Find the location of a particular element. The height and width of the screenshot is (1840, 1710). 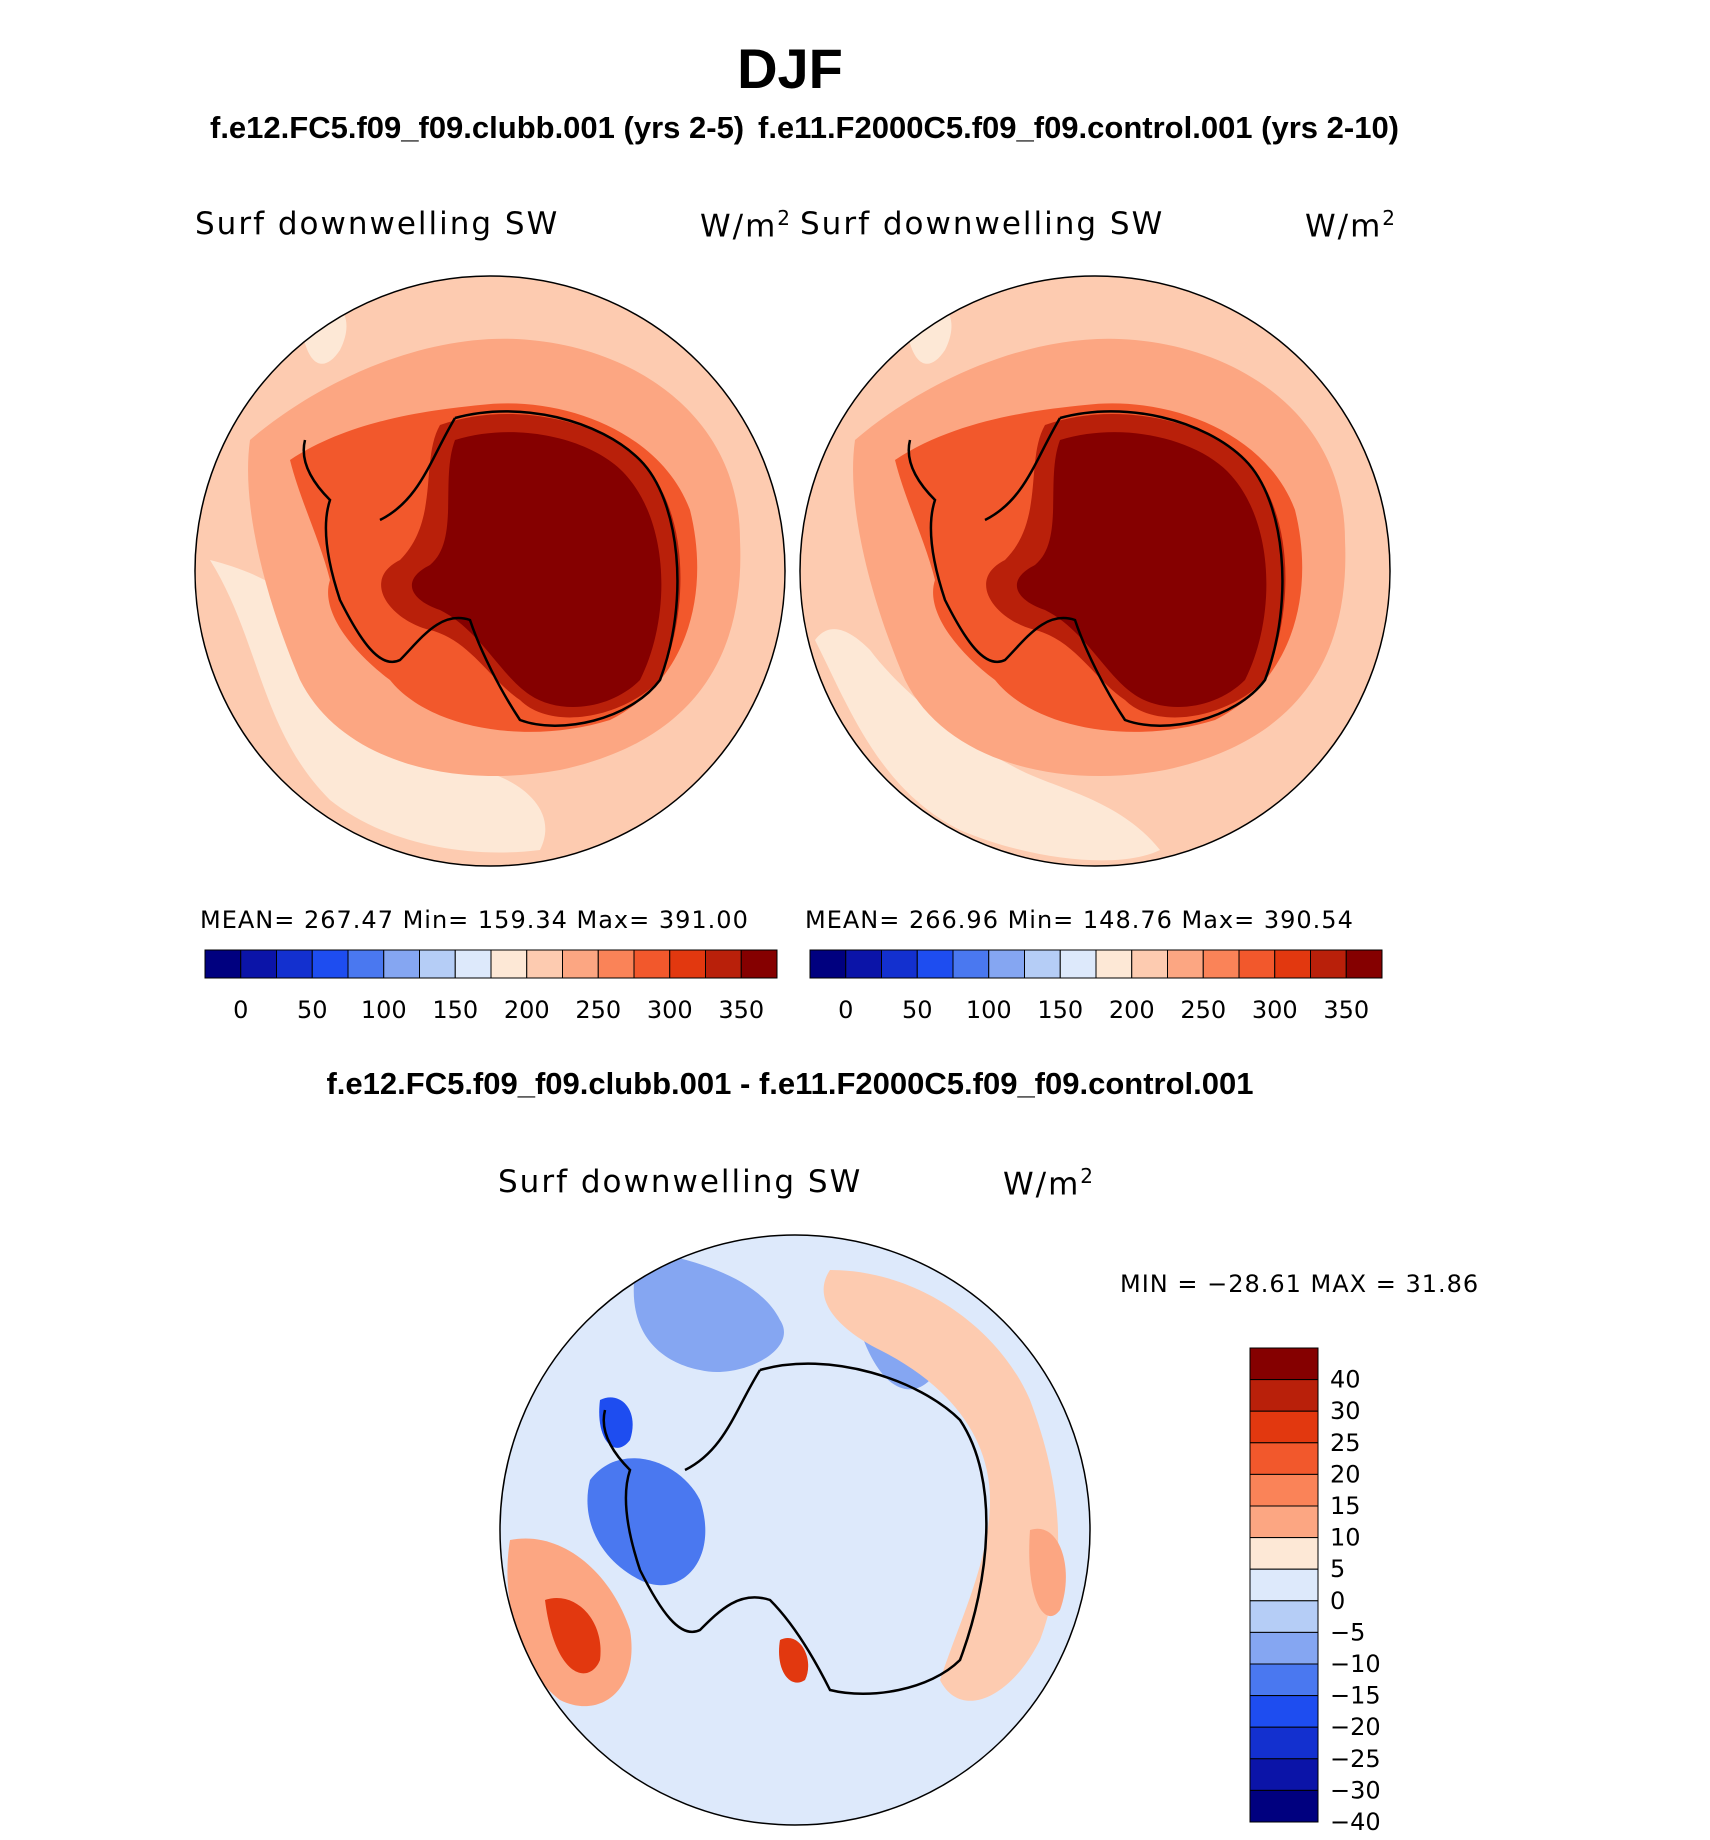

diff-map is located at coordinates (795, 1530).